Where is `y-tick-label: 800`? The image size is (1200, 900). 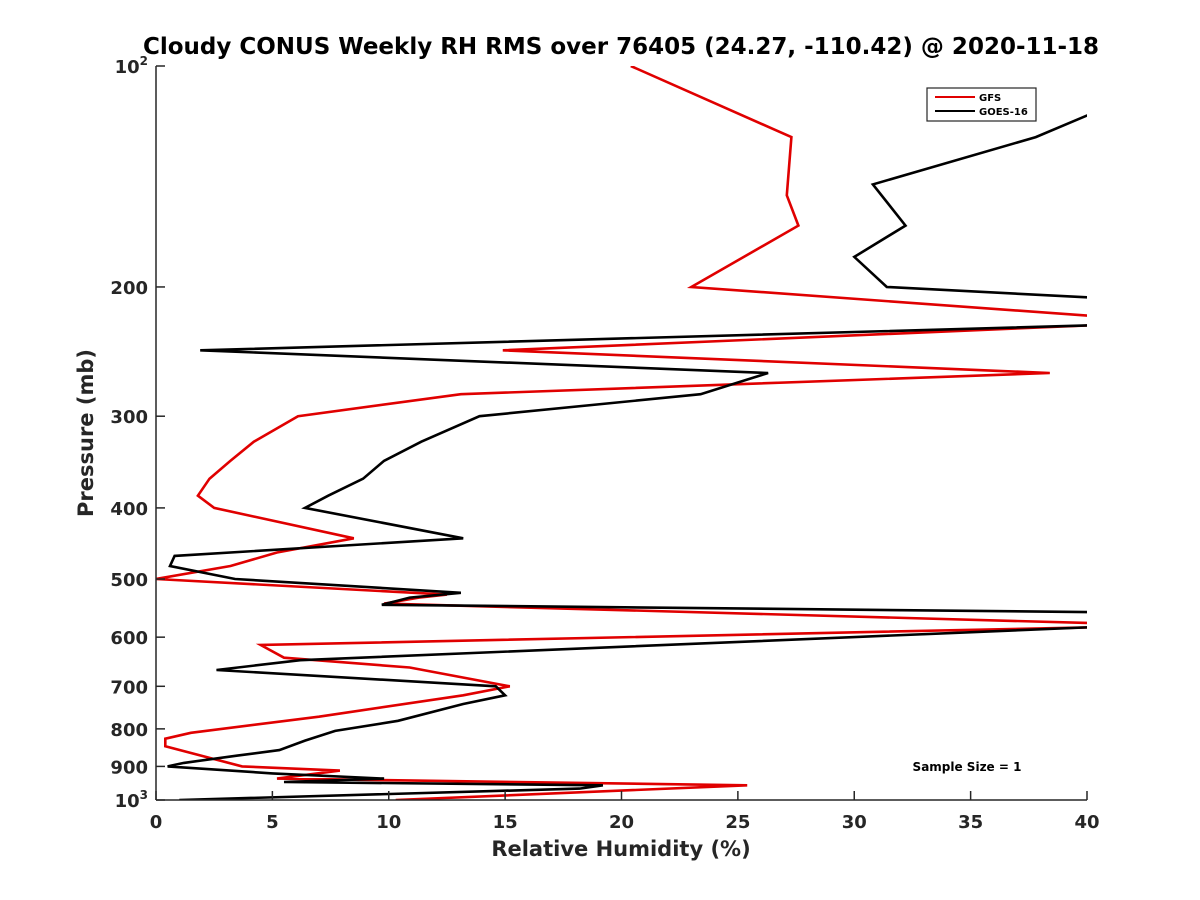 y-tick-label: 800 is located at coordinates (129, 730).